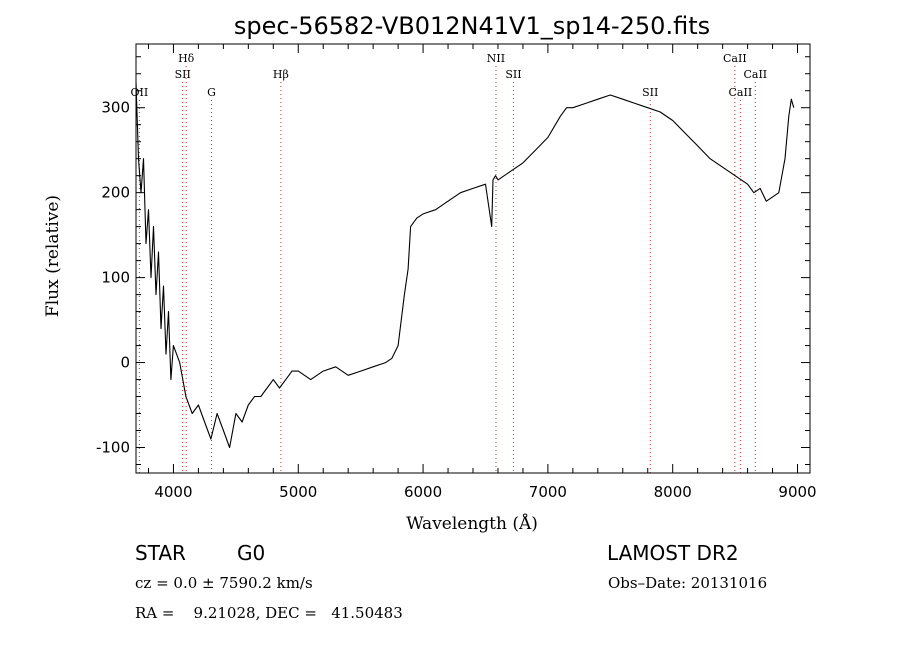 The height and width of the screenshot is (650, 900). Describe the element at coordinates (269, 613) in the screenshot. I see `ra-dec-line: RA = 9.21028, DEC = 41.50483` at that location.